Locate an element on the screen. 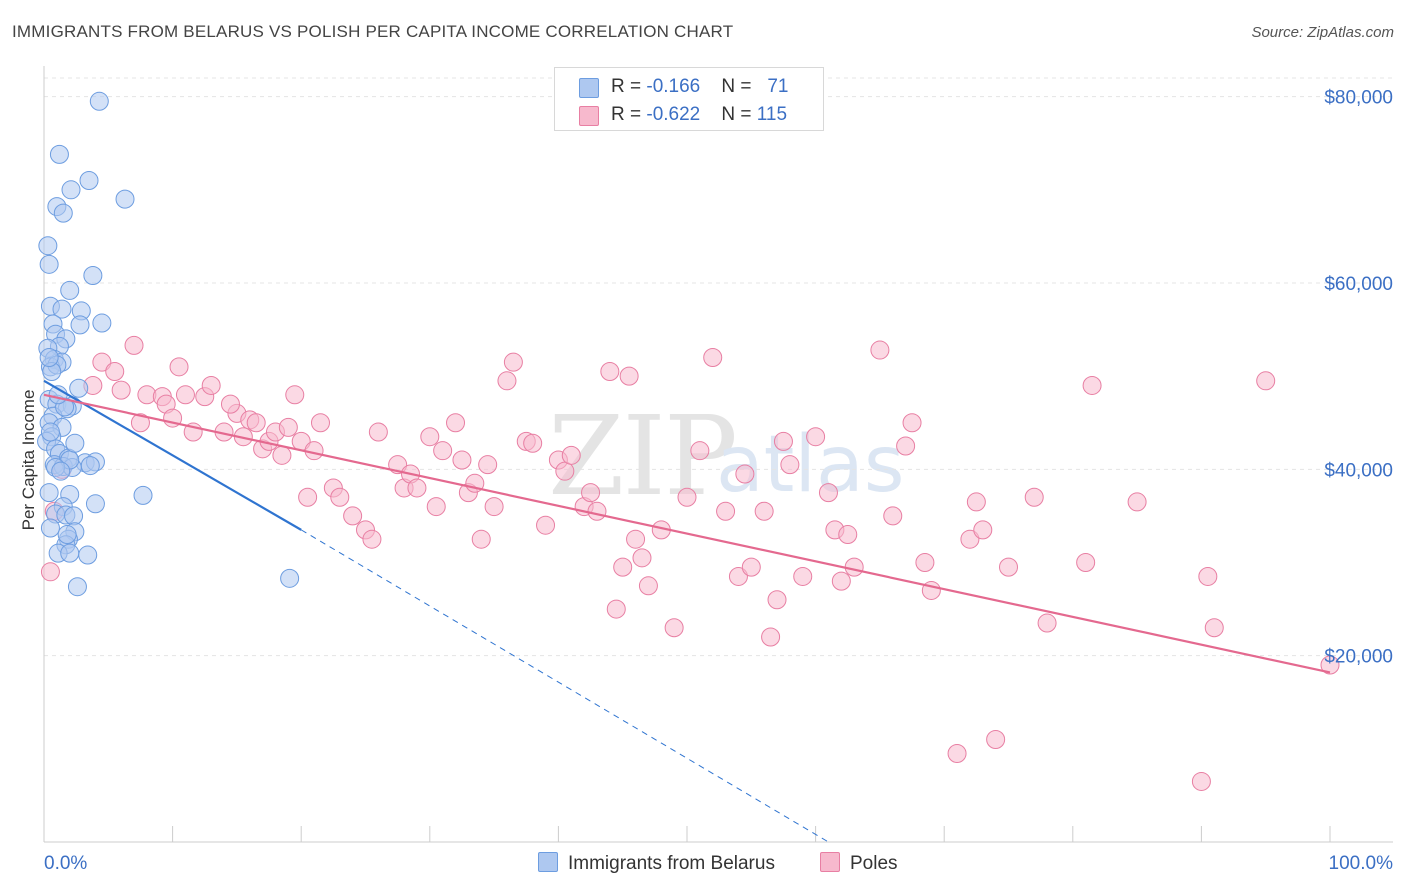 The image size is (1406, 892). legend-n-label-poles: N = is located at coordinates (739, 114).